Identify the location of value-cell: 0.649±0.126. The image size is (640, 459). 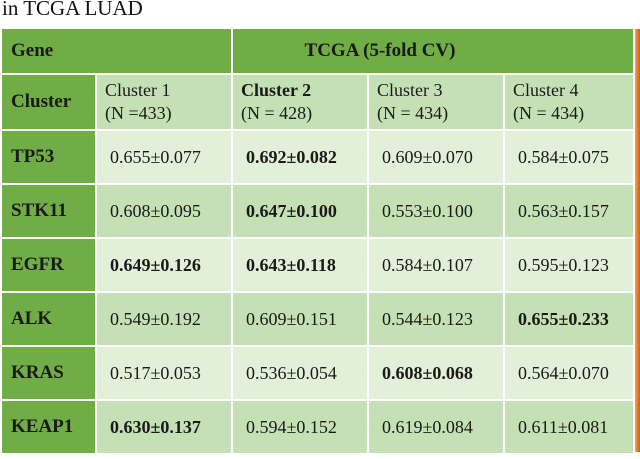
(164, 265).